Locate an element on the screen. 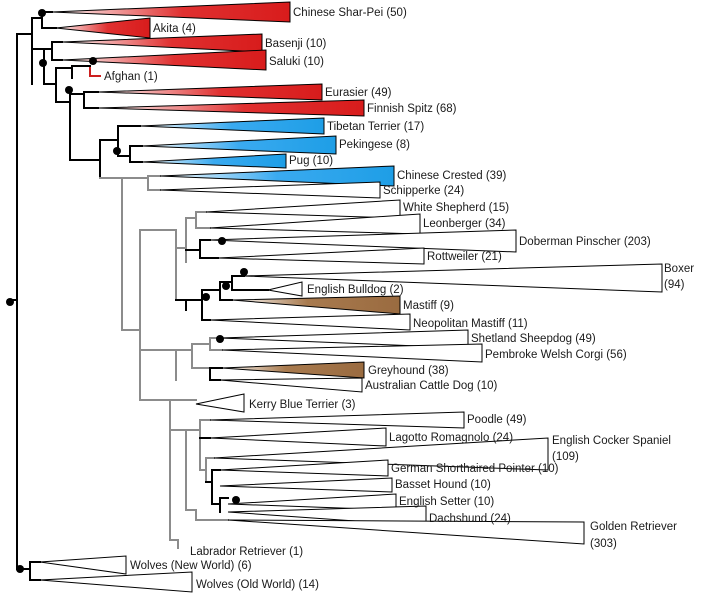 The height and width of the screenshot is (596, 706). label-boxer-count: (94) is located at coordinates (674, 285).